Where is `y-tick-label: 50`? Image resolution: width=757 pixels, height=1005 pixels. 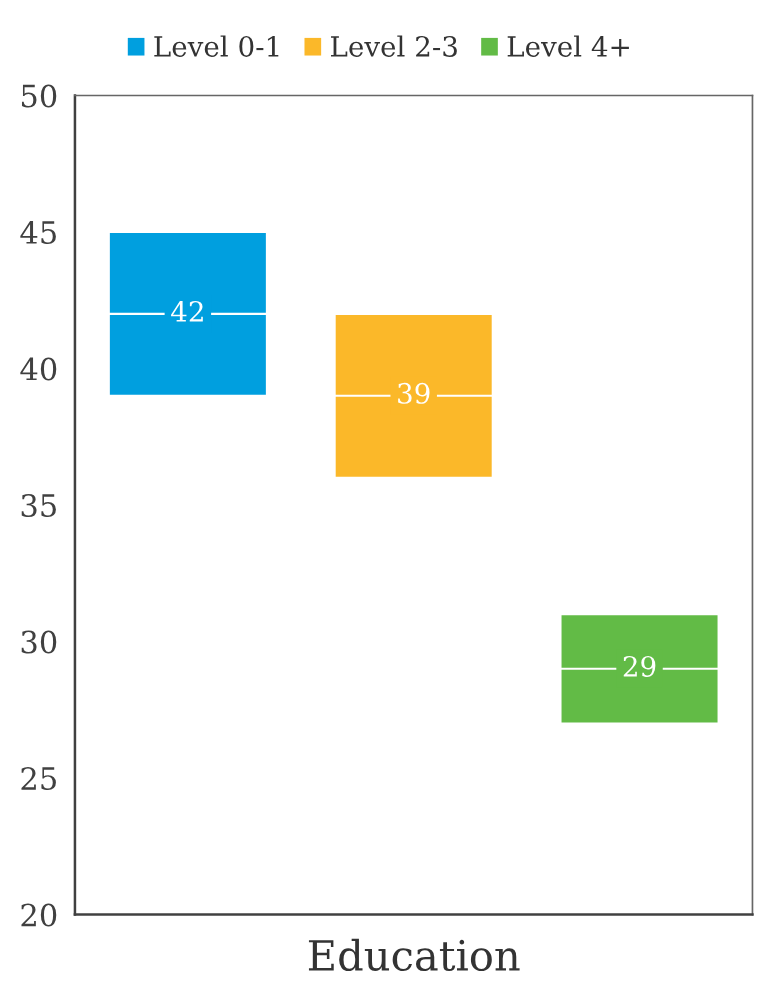
y-tick-label: 50 is located at coordinates (39, 96).